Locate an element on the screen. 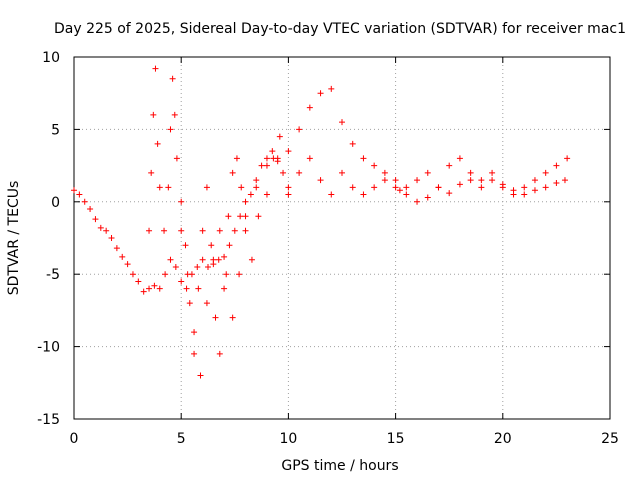 The image size is (640, 480). y-tick-label: -5 is located at coordinates (53, 275).